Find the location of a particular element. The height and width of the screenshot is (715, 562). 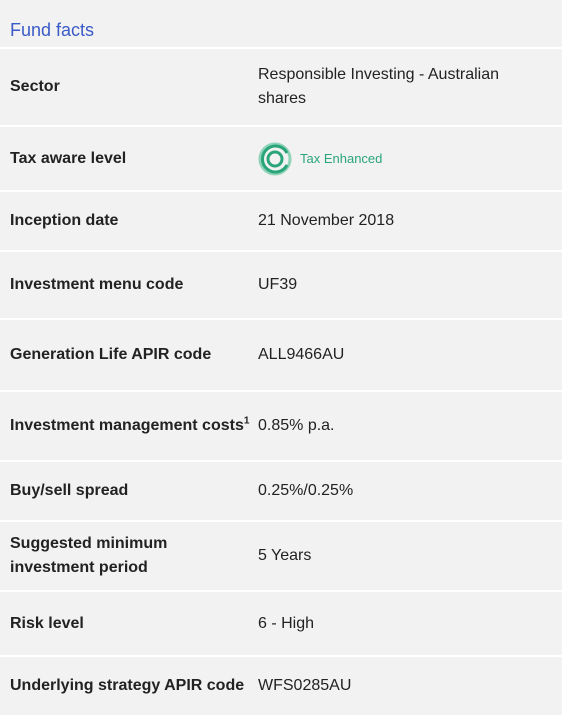

value-text: UF39 is located at coordinates (278, 284).